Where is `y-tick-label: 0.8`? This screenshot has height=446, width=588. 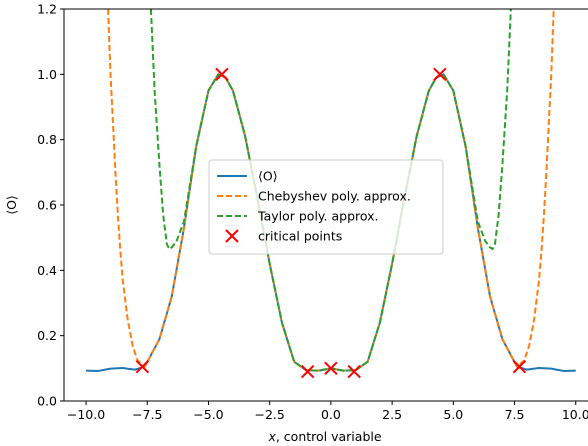 y-tick-label: 0.8 is located at coordinates (47, 139).